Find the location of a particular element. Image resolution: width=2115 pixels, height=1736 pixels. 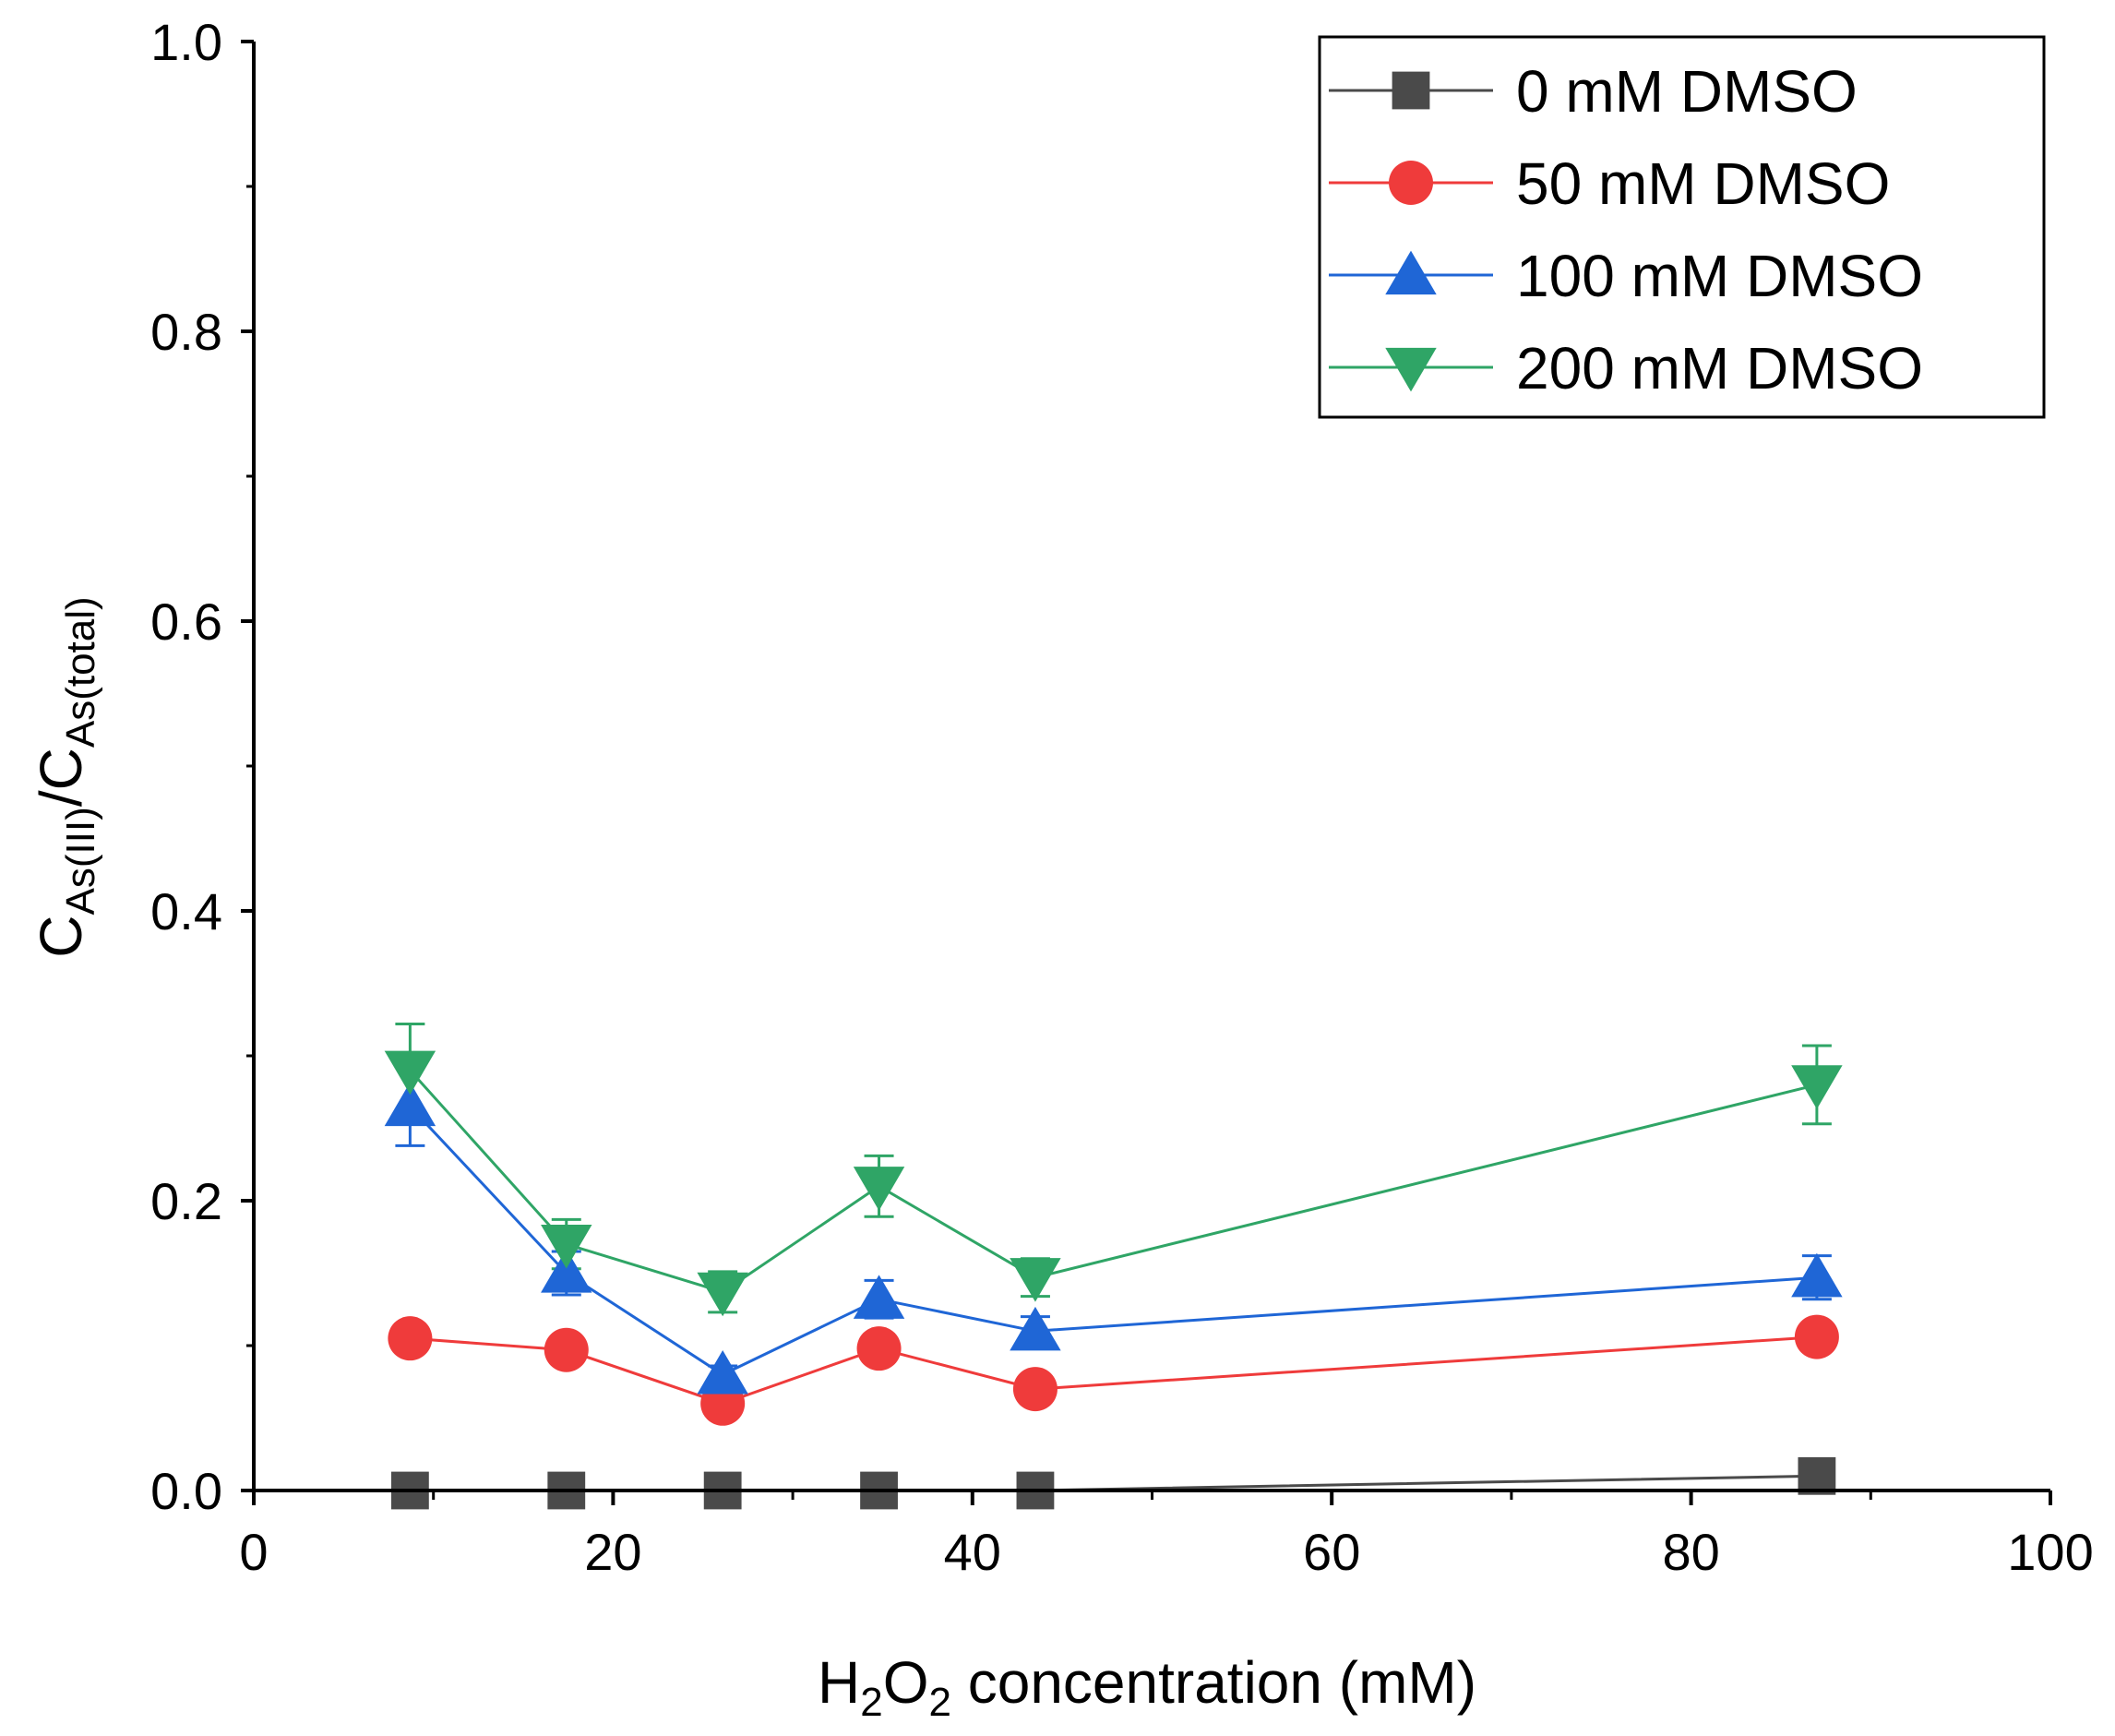

x-tick-label-3: 60 is located at coordinates (1331, 1552).